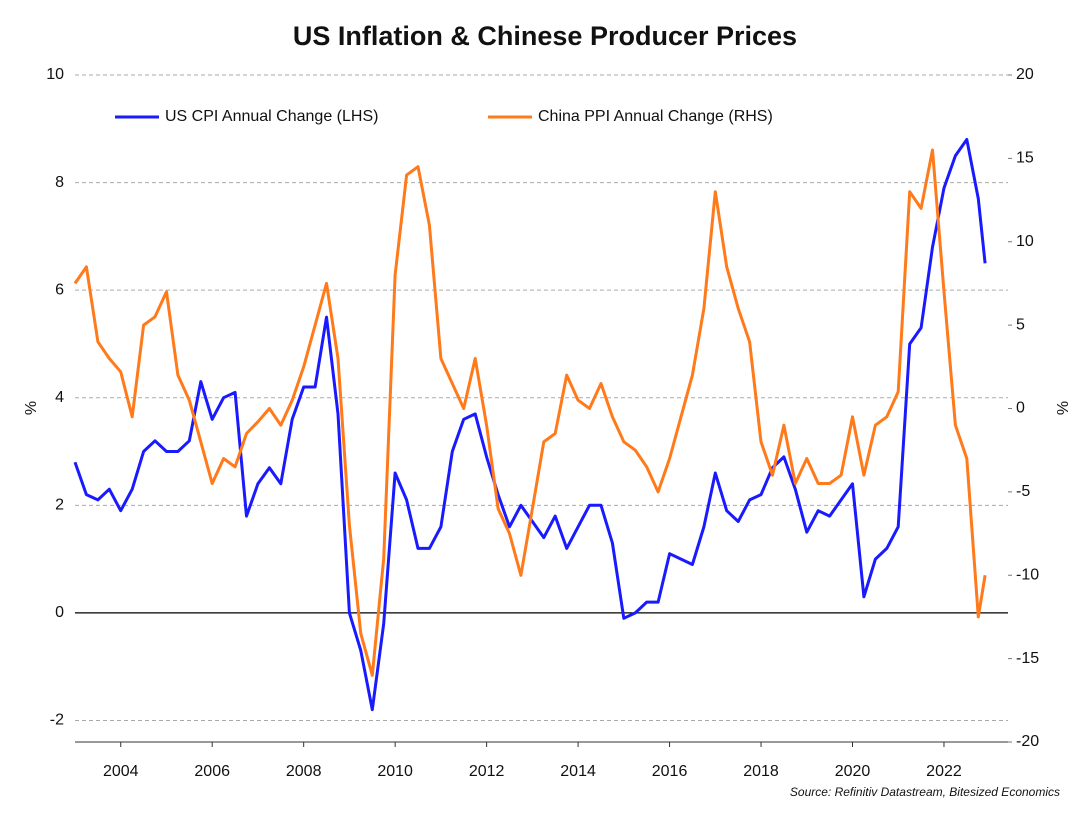 The image size is (1090, 818). I want to click on y-tick-label: 4, so click(59, 397).